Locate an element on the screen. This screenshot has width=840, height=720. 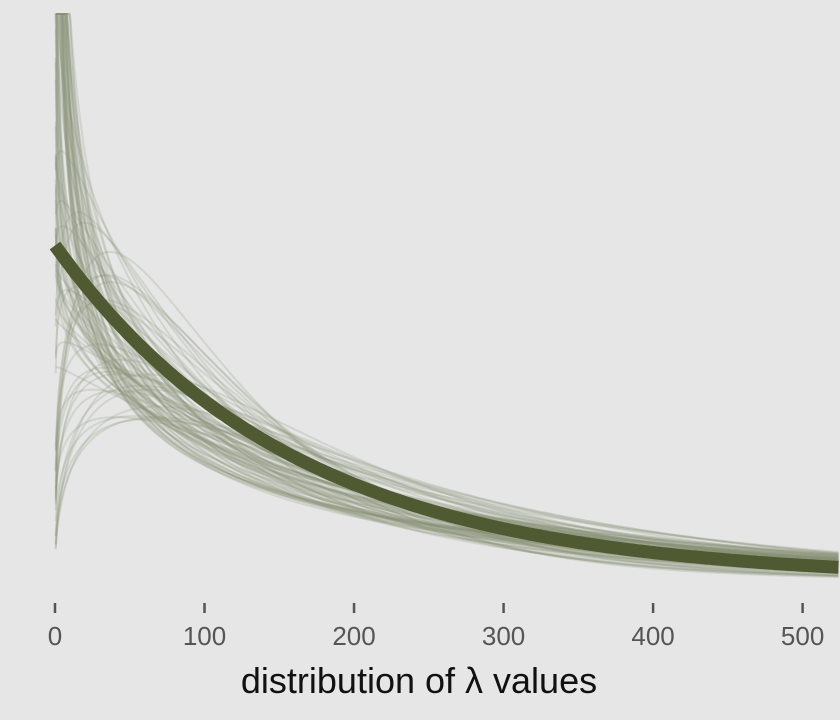
x-tick-label-500: 500 is located at coordinates (802, 636).